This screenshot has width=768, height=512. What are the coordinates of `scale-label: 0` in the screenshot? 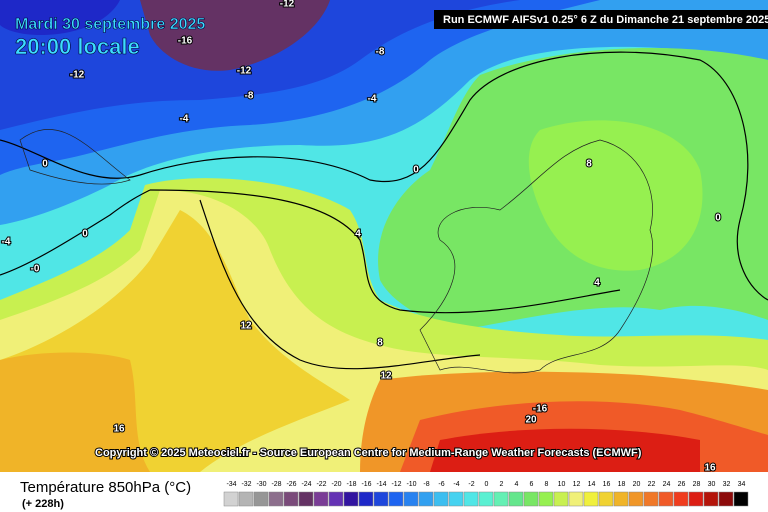 It's located at (487, 484).